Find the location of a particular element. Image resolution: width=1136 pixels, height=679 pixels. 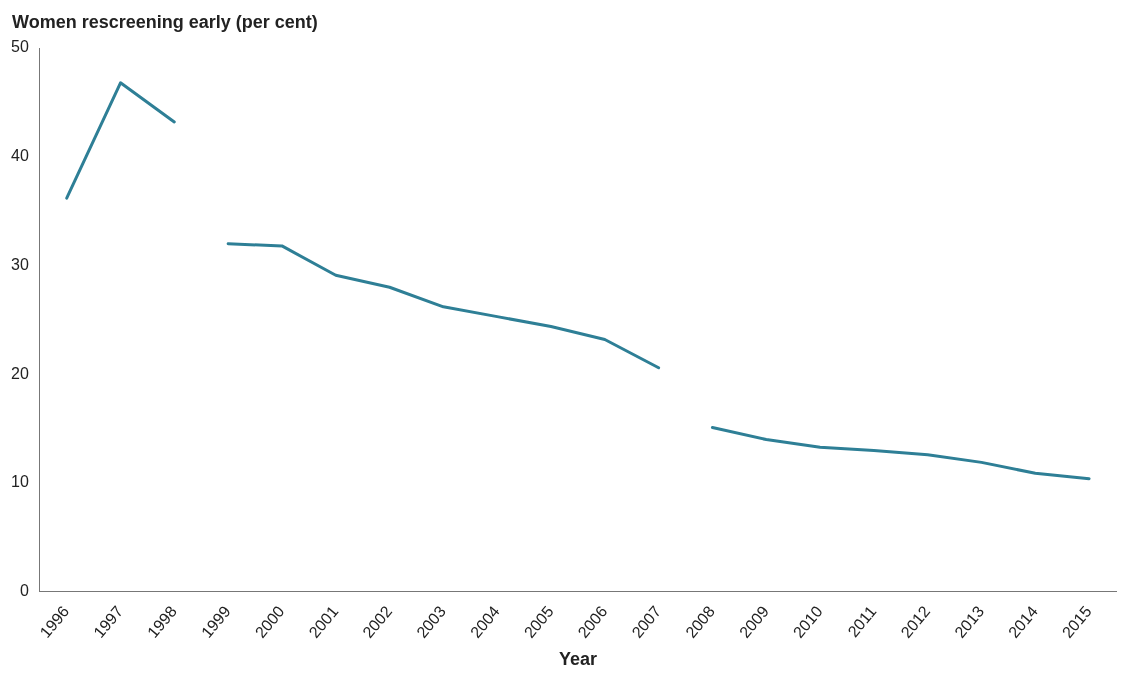

y-tick-label: 20 is located at coordinates (20, 373).